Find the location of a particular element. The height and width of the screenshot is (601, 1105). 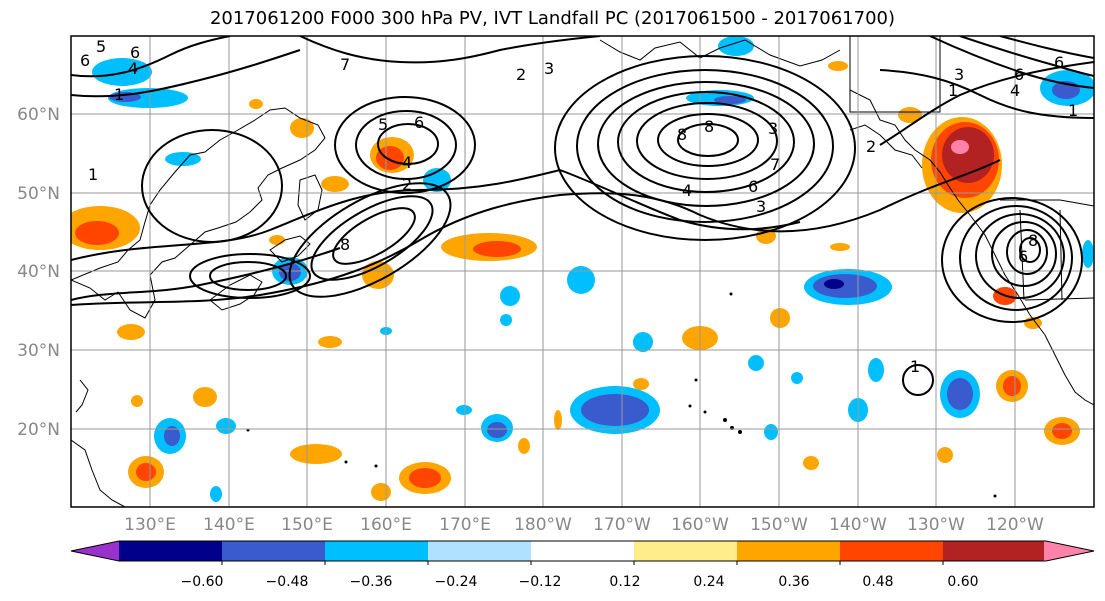

colorbar-tick-label: 0.60 is located at coordinates (962, 582).